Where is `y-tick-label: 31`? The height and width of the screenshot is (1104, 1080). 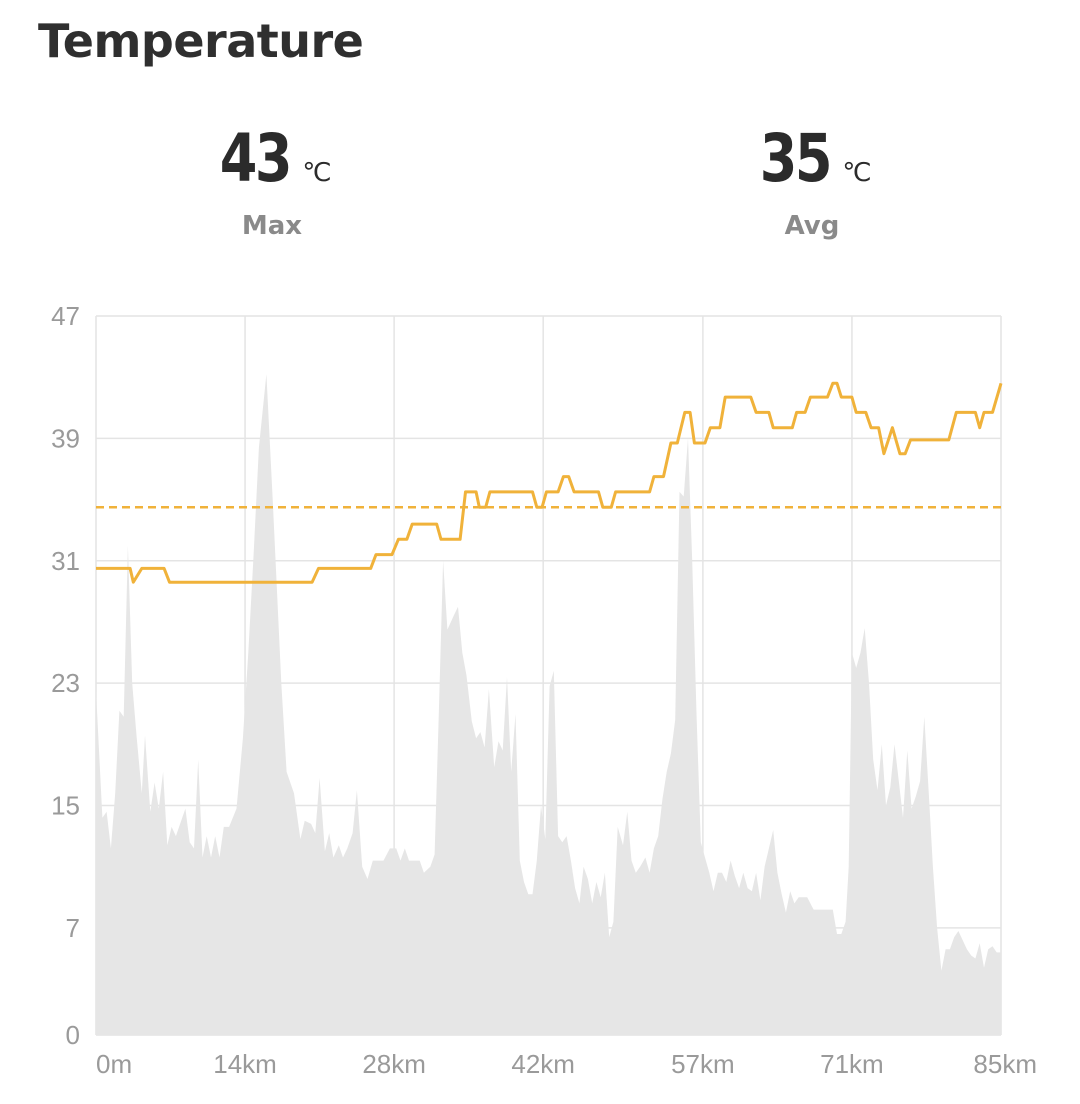 y-tick-label: 31 is located at coordinates (65, 561).